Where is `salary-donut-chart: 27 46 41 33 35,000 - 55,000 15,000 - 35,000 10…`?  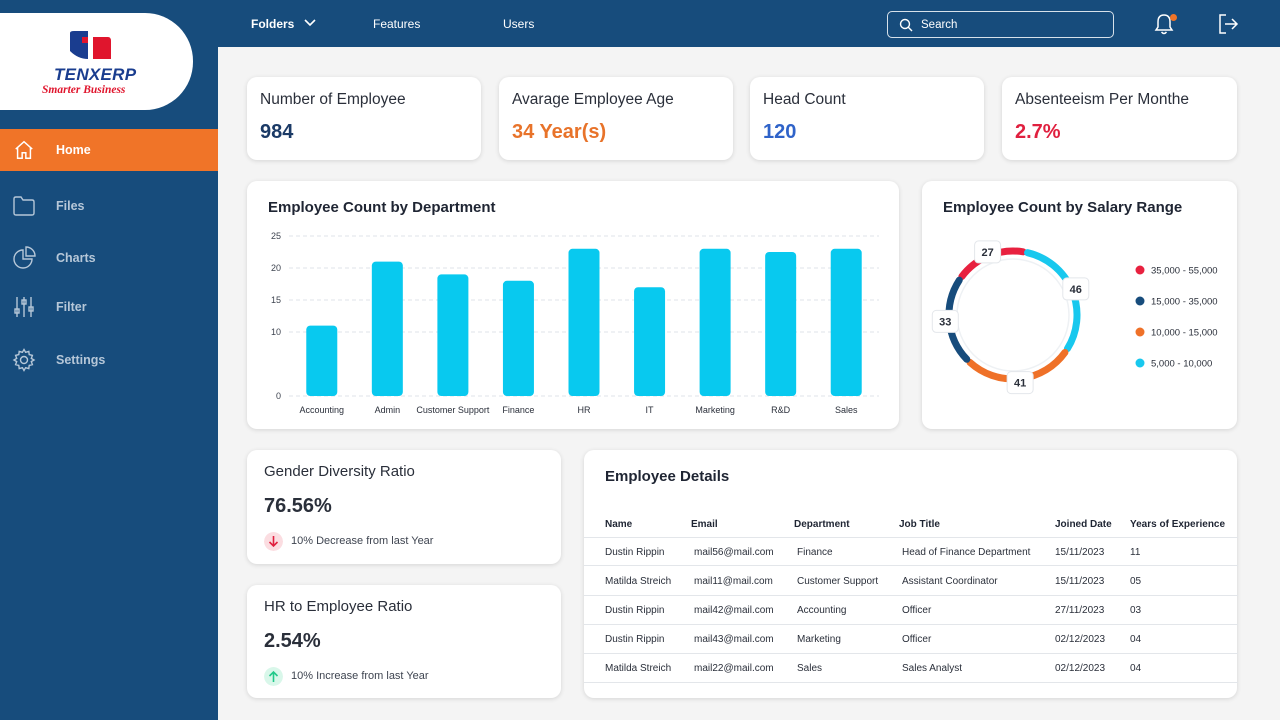 salary-donut-chart: 27 46 41 33 35,000 - 55,000 15,000 - 35,000 10… is located at coordinates (1074, 317).